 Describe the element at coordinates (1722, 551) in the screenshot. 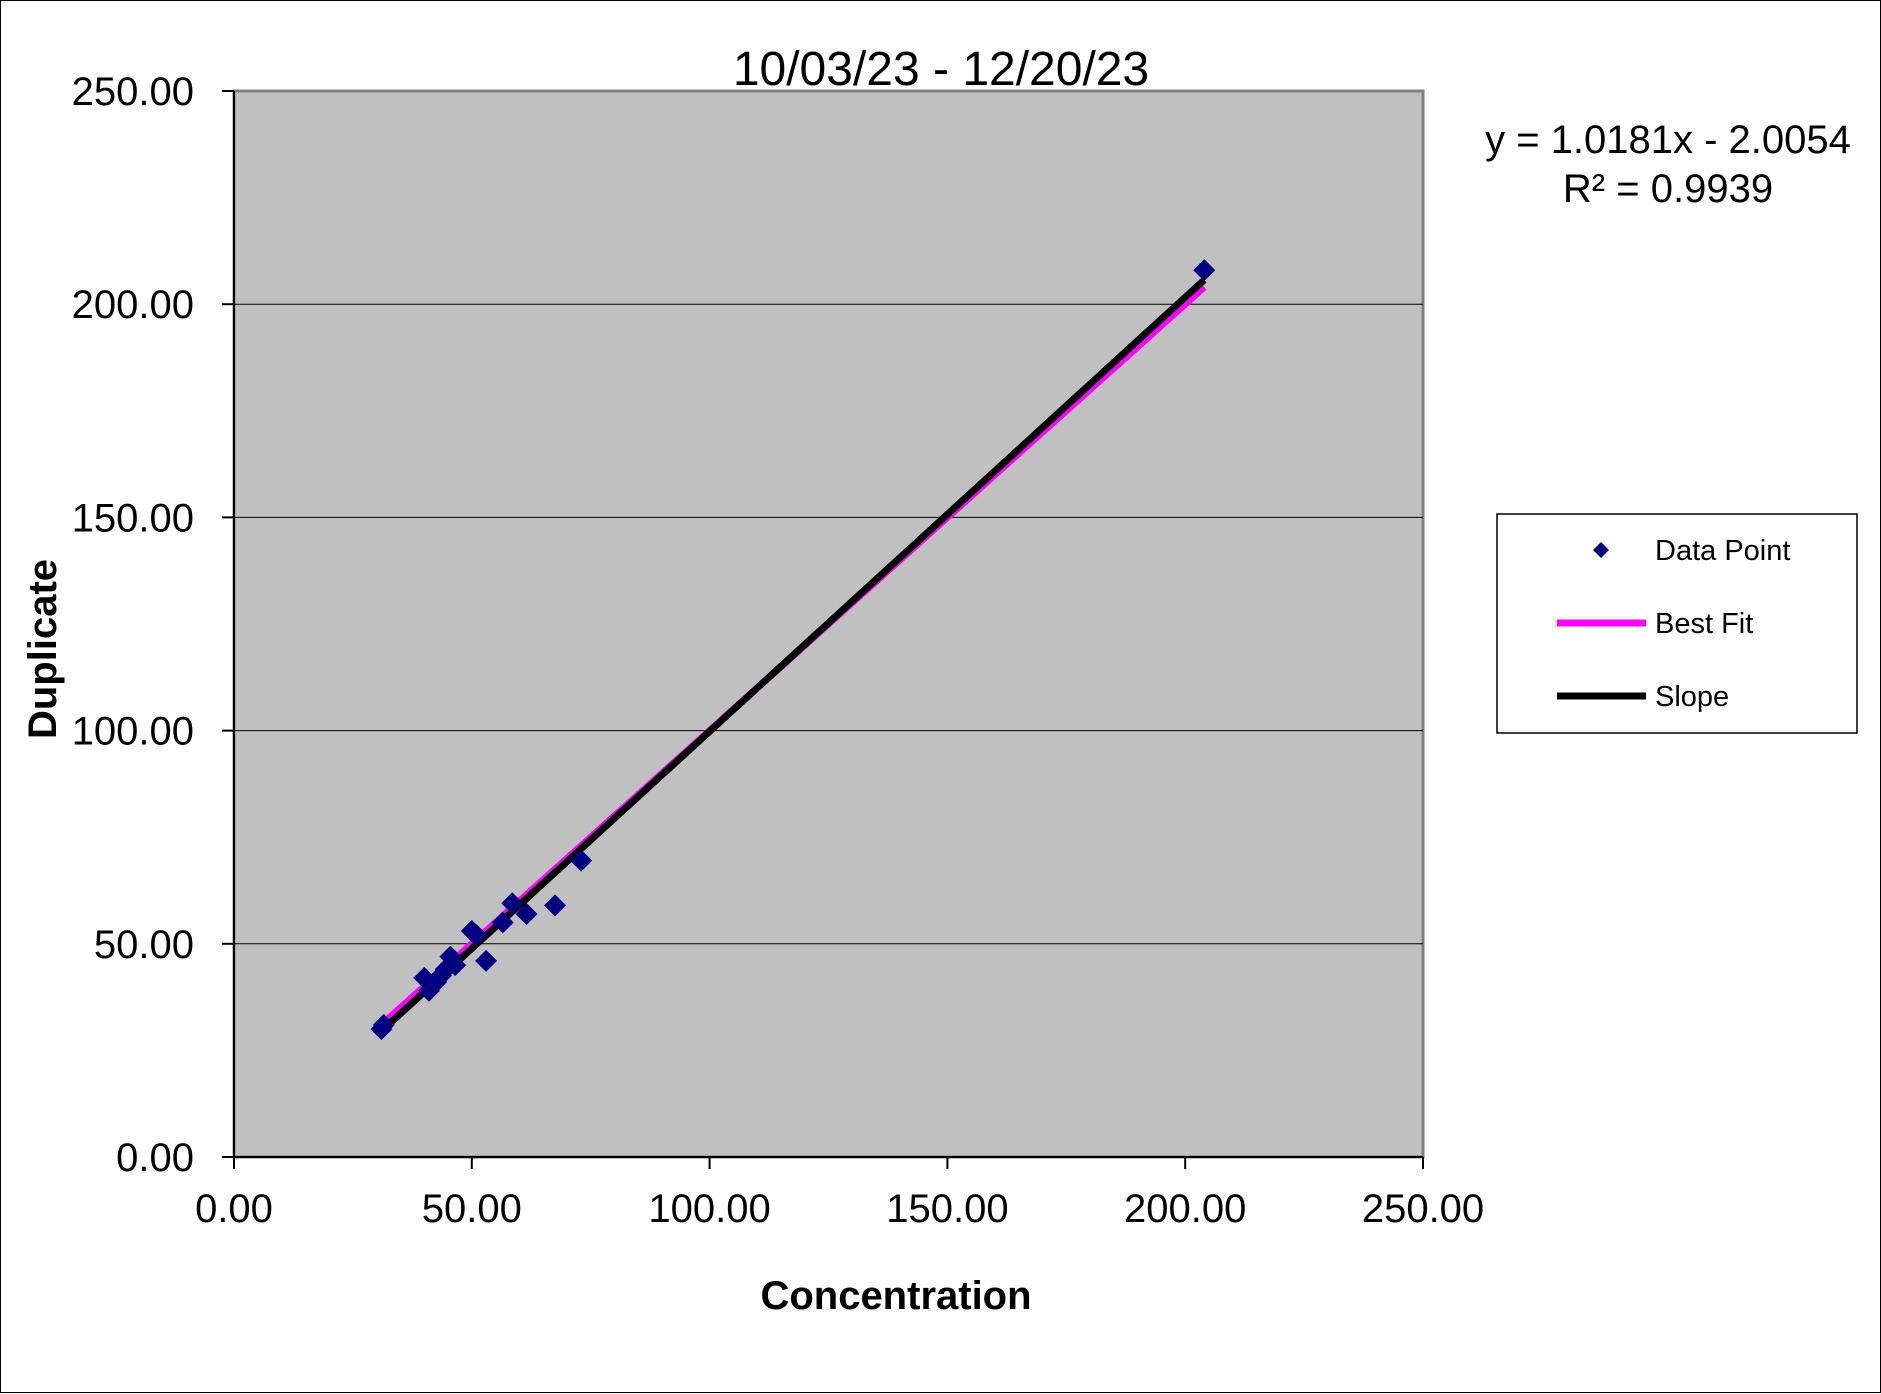

I see `legend-label-data-point: Data Point` at that location.